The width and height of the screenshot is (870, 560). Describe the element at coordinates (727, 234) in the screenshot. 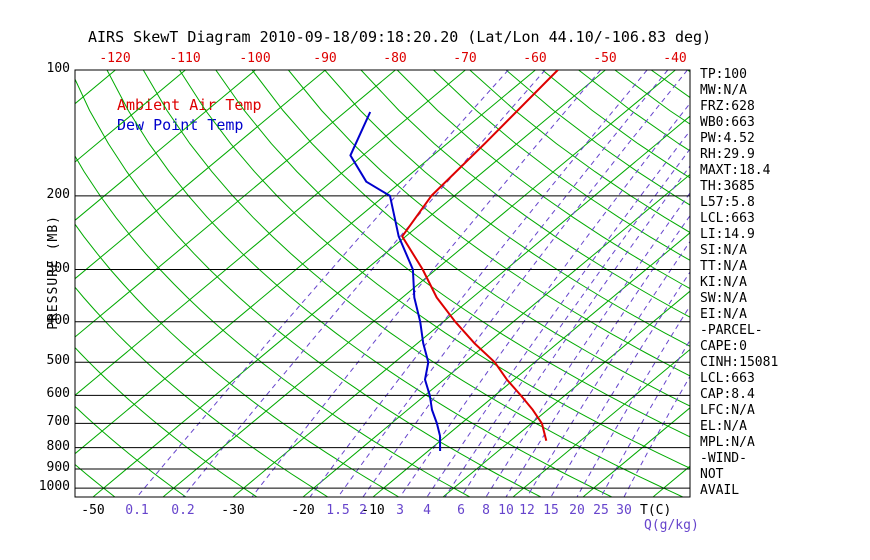

I see `stats-line: LI:14.9` at that location.